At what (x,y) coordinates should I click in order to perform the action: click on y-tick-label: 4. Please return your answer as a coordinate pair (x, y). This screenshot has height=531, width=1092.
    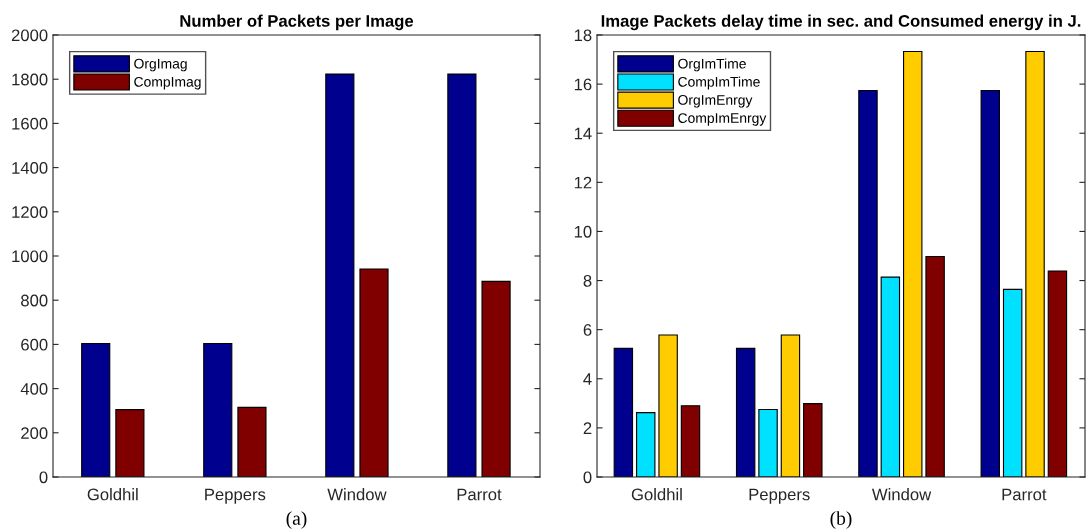
    Looking at the image, I should click on (587, 379).